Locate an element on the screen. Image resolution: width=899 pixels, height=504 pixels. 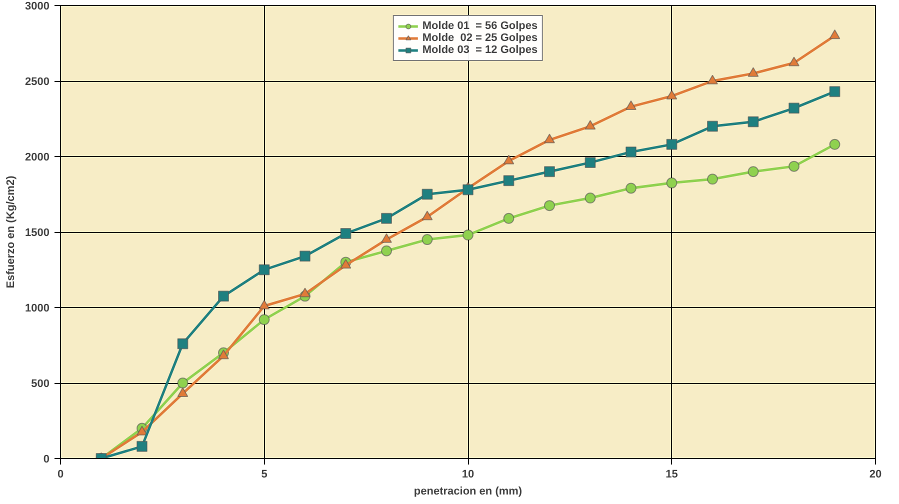
y-axis-title: Esfuerzo en (Kg/cm2) is located at coordinates (11, 231).